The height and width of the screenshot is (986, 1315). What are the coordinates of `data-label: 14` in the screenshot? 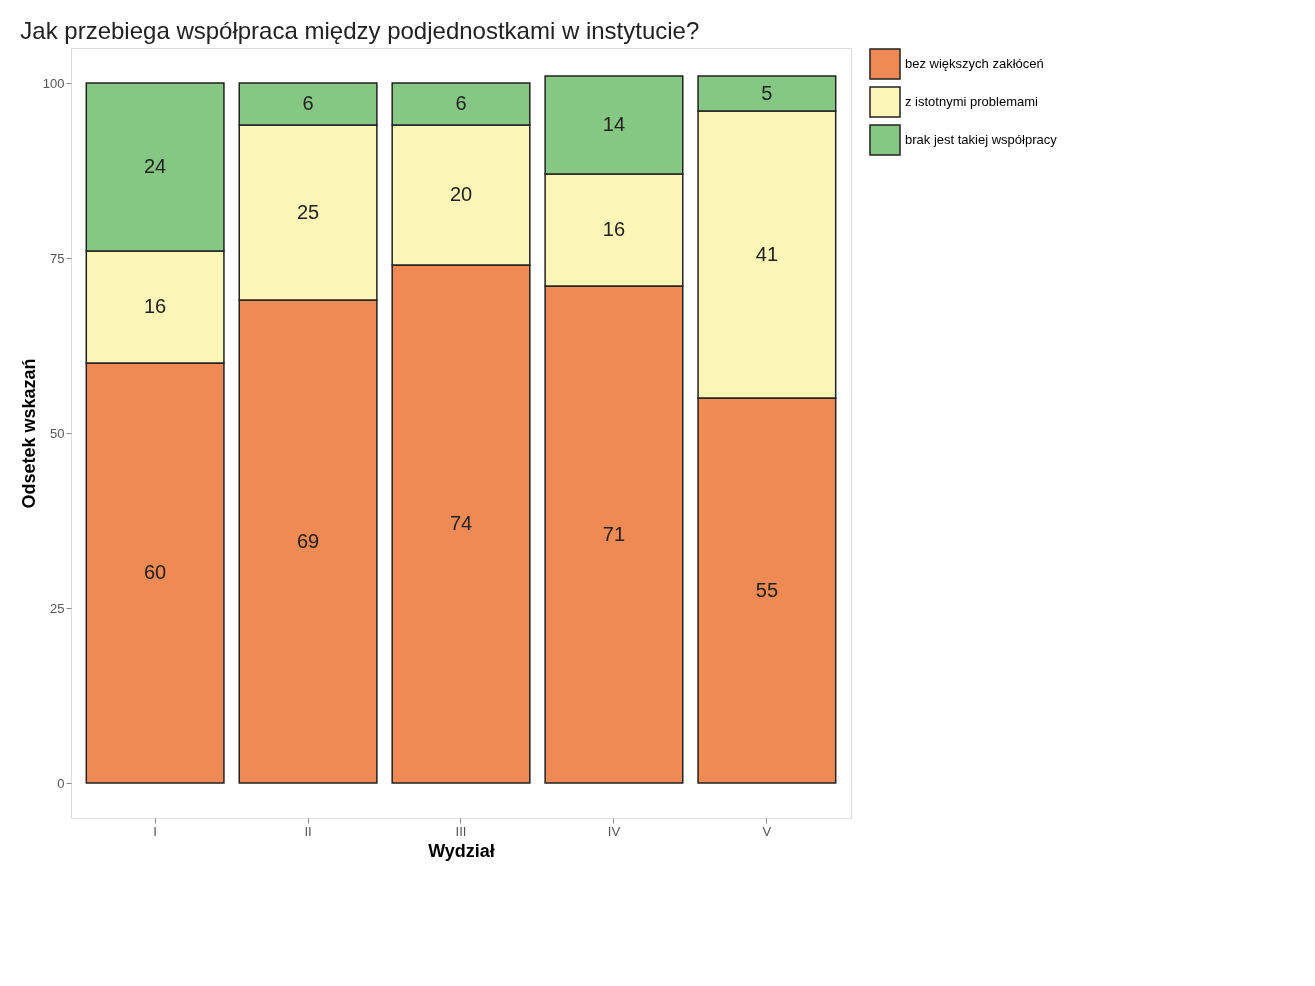 It's located at (614, 124).